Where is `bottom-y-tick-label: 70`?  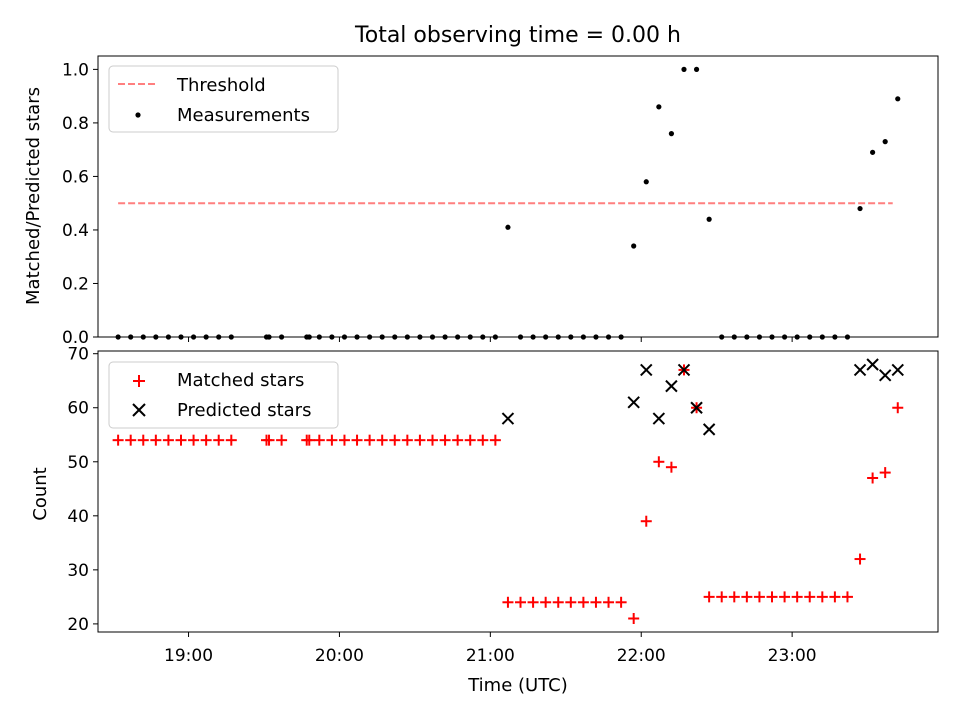 bottom-y-tick-label: 70 is located at coordinates (78, 355).